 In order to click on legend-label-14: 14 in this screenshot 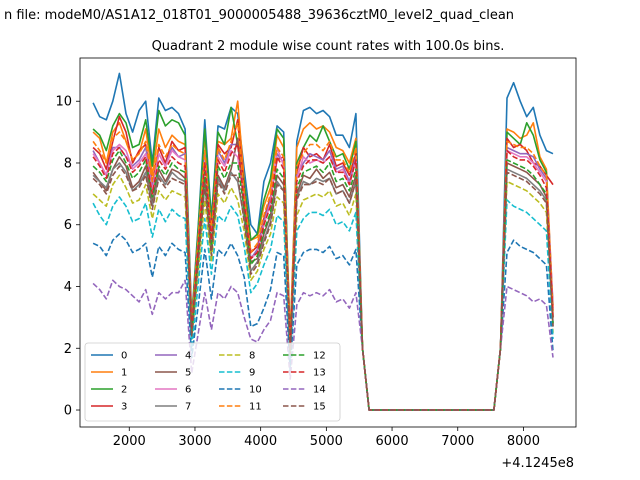, I will do `click(319, 390)`.